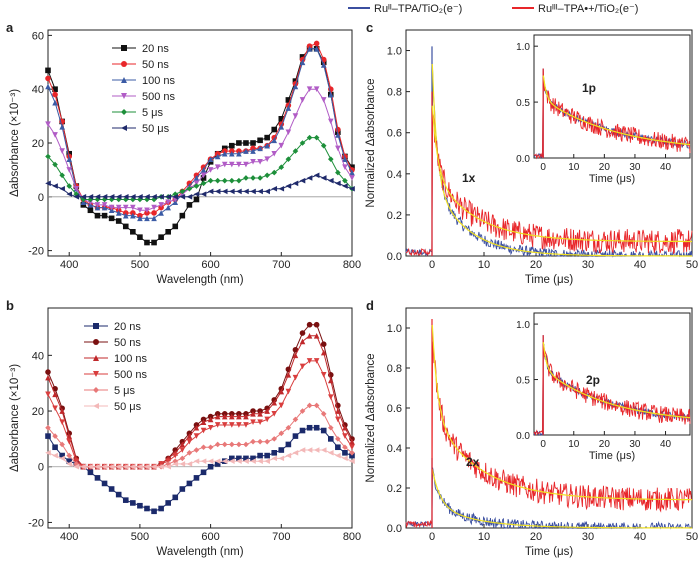 Image resolution: width=700 pixels, height=567 pixels. What do you see at coordinates (38, 90) in the screenshot?
I see `panel-a-ytick-label-3: 40` at bounding box center [38, 90].